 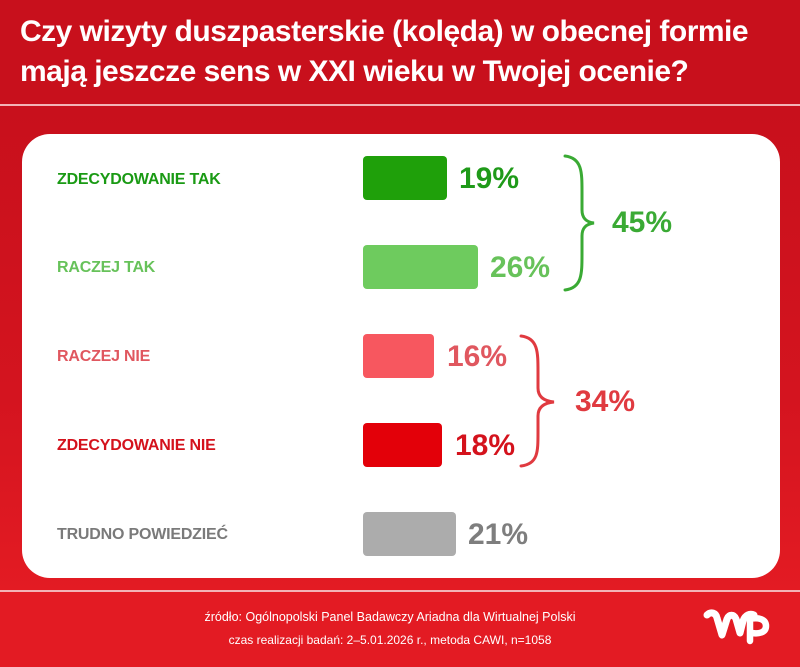 What do you see at coordinates (104, 356) in the screenshot?
I see `row-label-rather-no: RACZEJ NIE` at bounding box center [104, 356].